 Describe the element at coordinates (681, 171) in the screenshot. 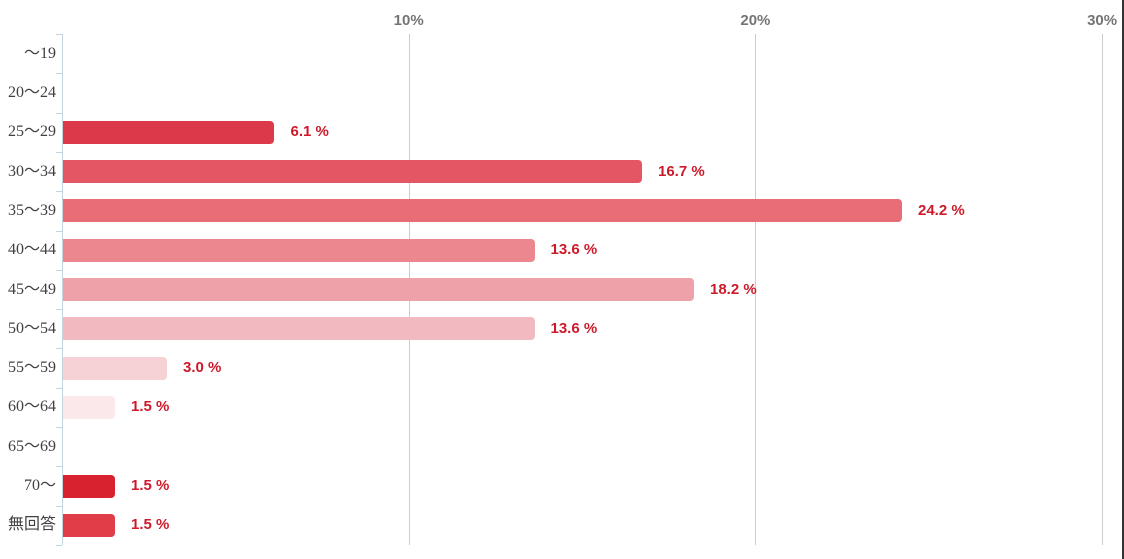

I see `bar-value-label: 16.7 %` at that location.